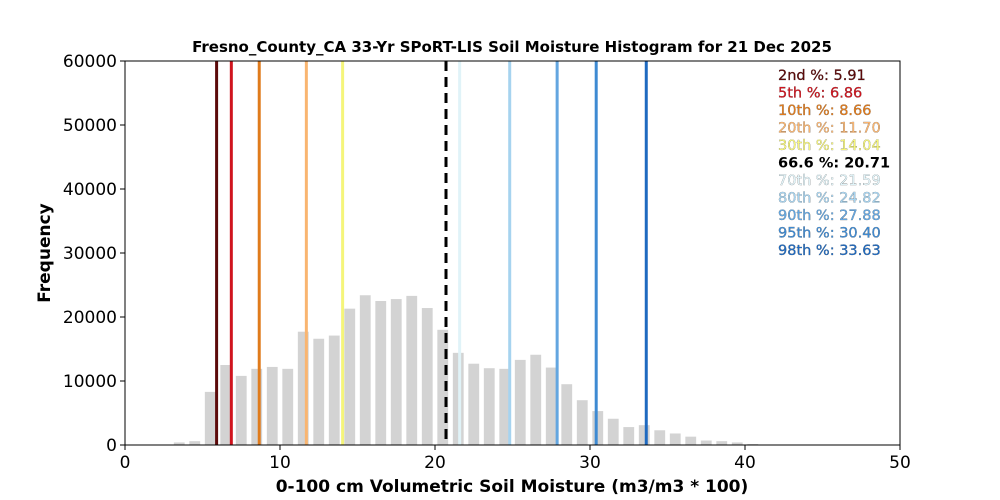 This screenshot has height=500, width=1000. What do you see at coordinates (829, 129) in the screenshot?
I see `legend-entry: 20th %: 11.70` at bounding box center [829, 129].